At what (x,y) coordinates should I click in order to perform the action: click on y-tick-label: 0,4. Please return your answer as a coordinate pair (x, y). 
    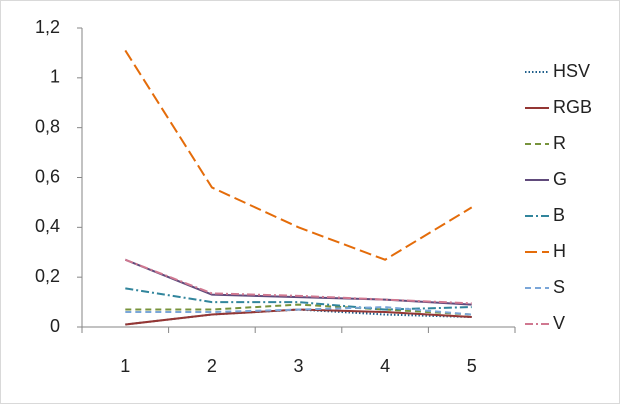
    Looking at the image, I should click on (47, 226).